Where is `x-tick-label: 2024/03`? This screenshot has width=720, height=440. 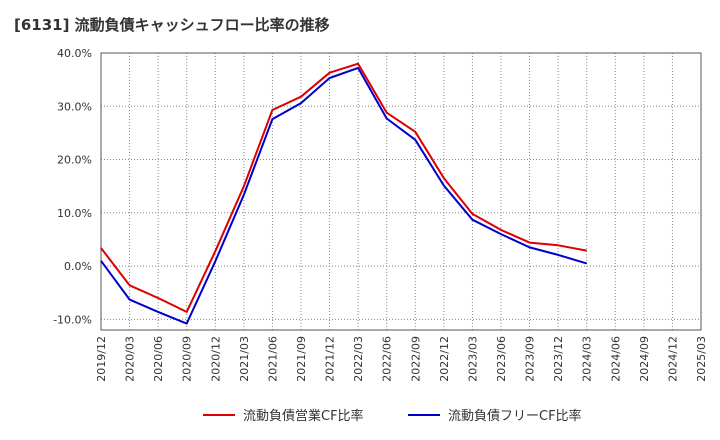
x-tick-label: 2024/03 is located at coordinates (587, 359).